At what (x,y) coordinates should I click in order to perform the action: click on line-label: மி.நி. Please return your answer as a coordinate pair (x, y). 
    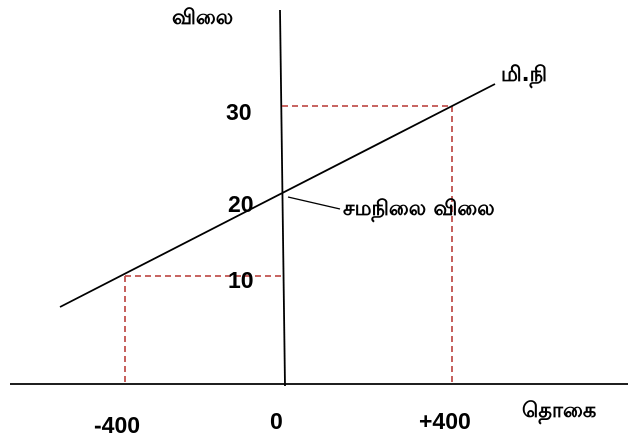
    Looking at the image, I should click on (524, 74).